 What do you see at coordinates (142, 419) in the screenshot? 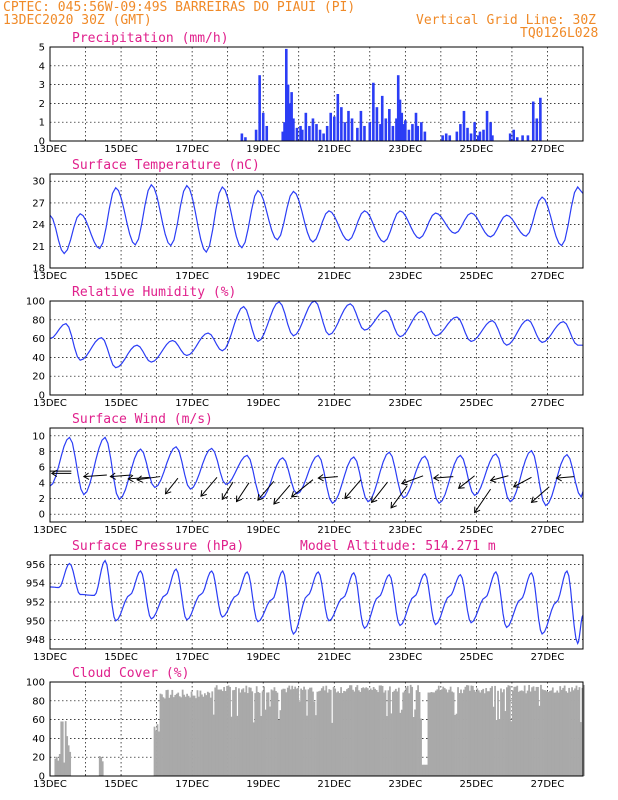
I see `panel-title: Surface Wind (m/s)` at bounding box center [142, 419].